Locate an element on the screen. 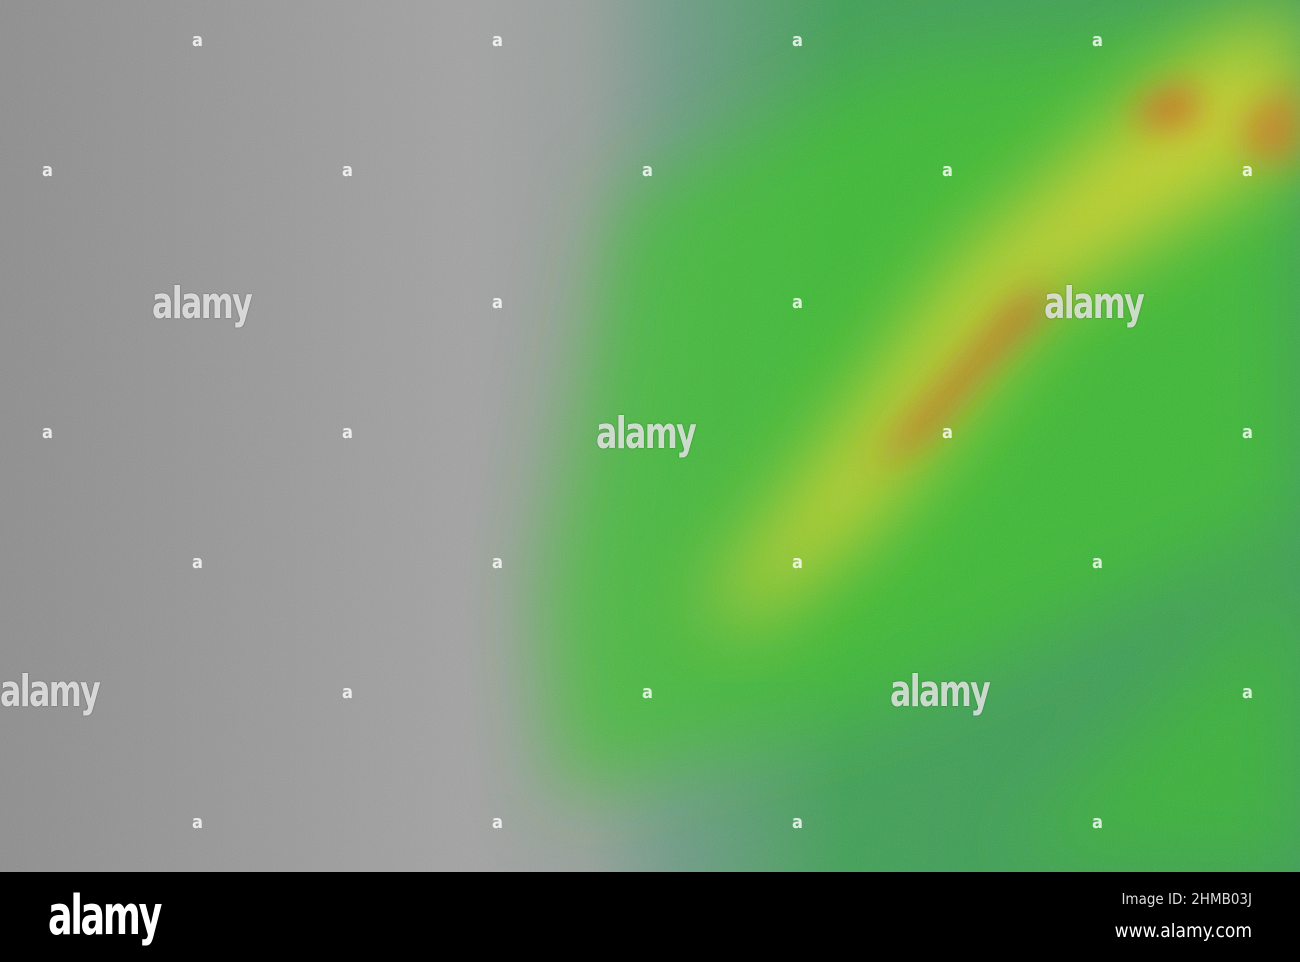  site-url: www.alamy.com is located at coordinates (1183, 931).